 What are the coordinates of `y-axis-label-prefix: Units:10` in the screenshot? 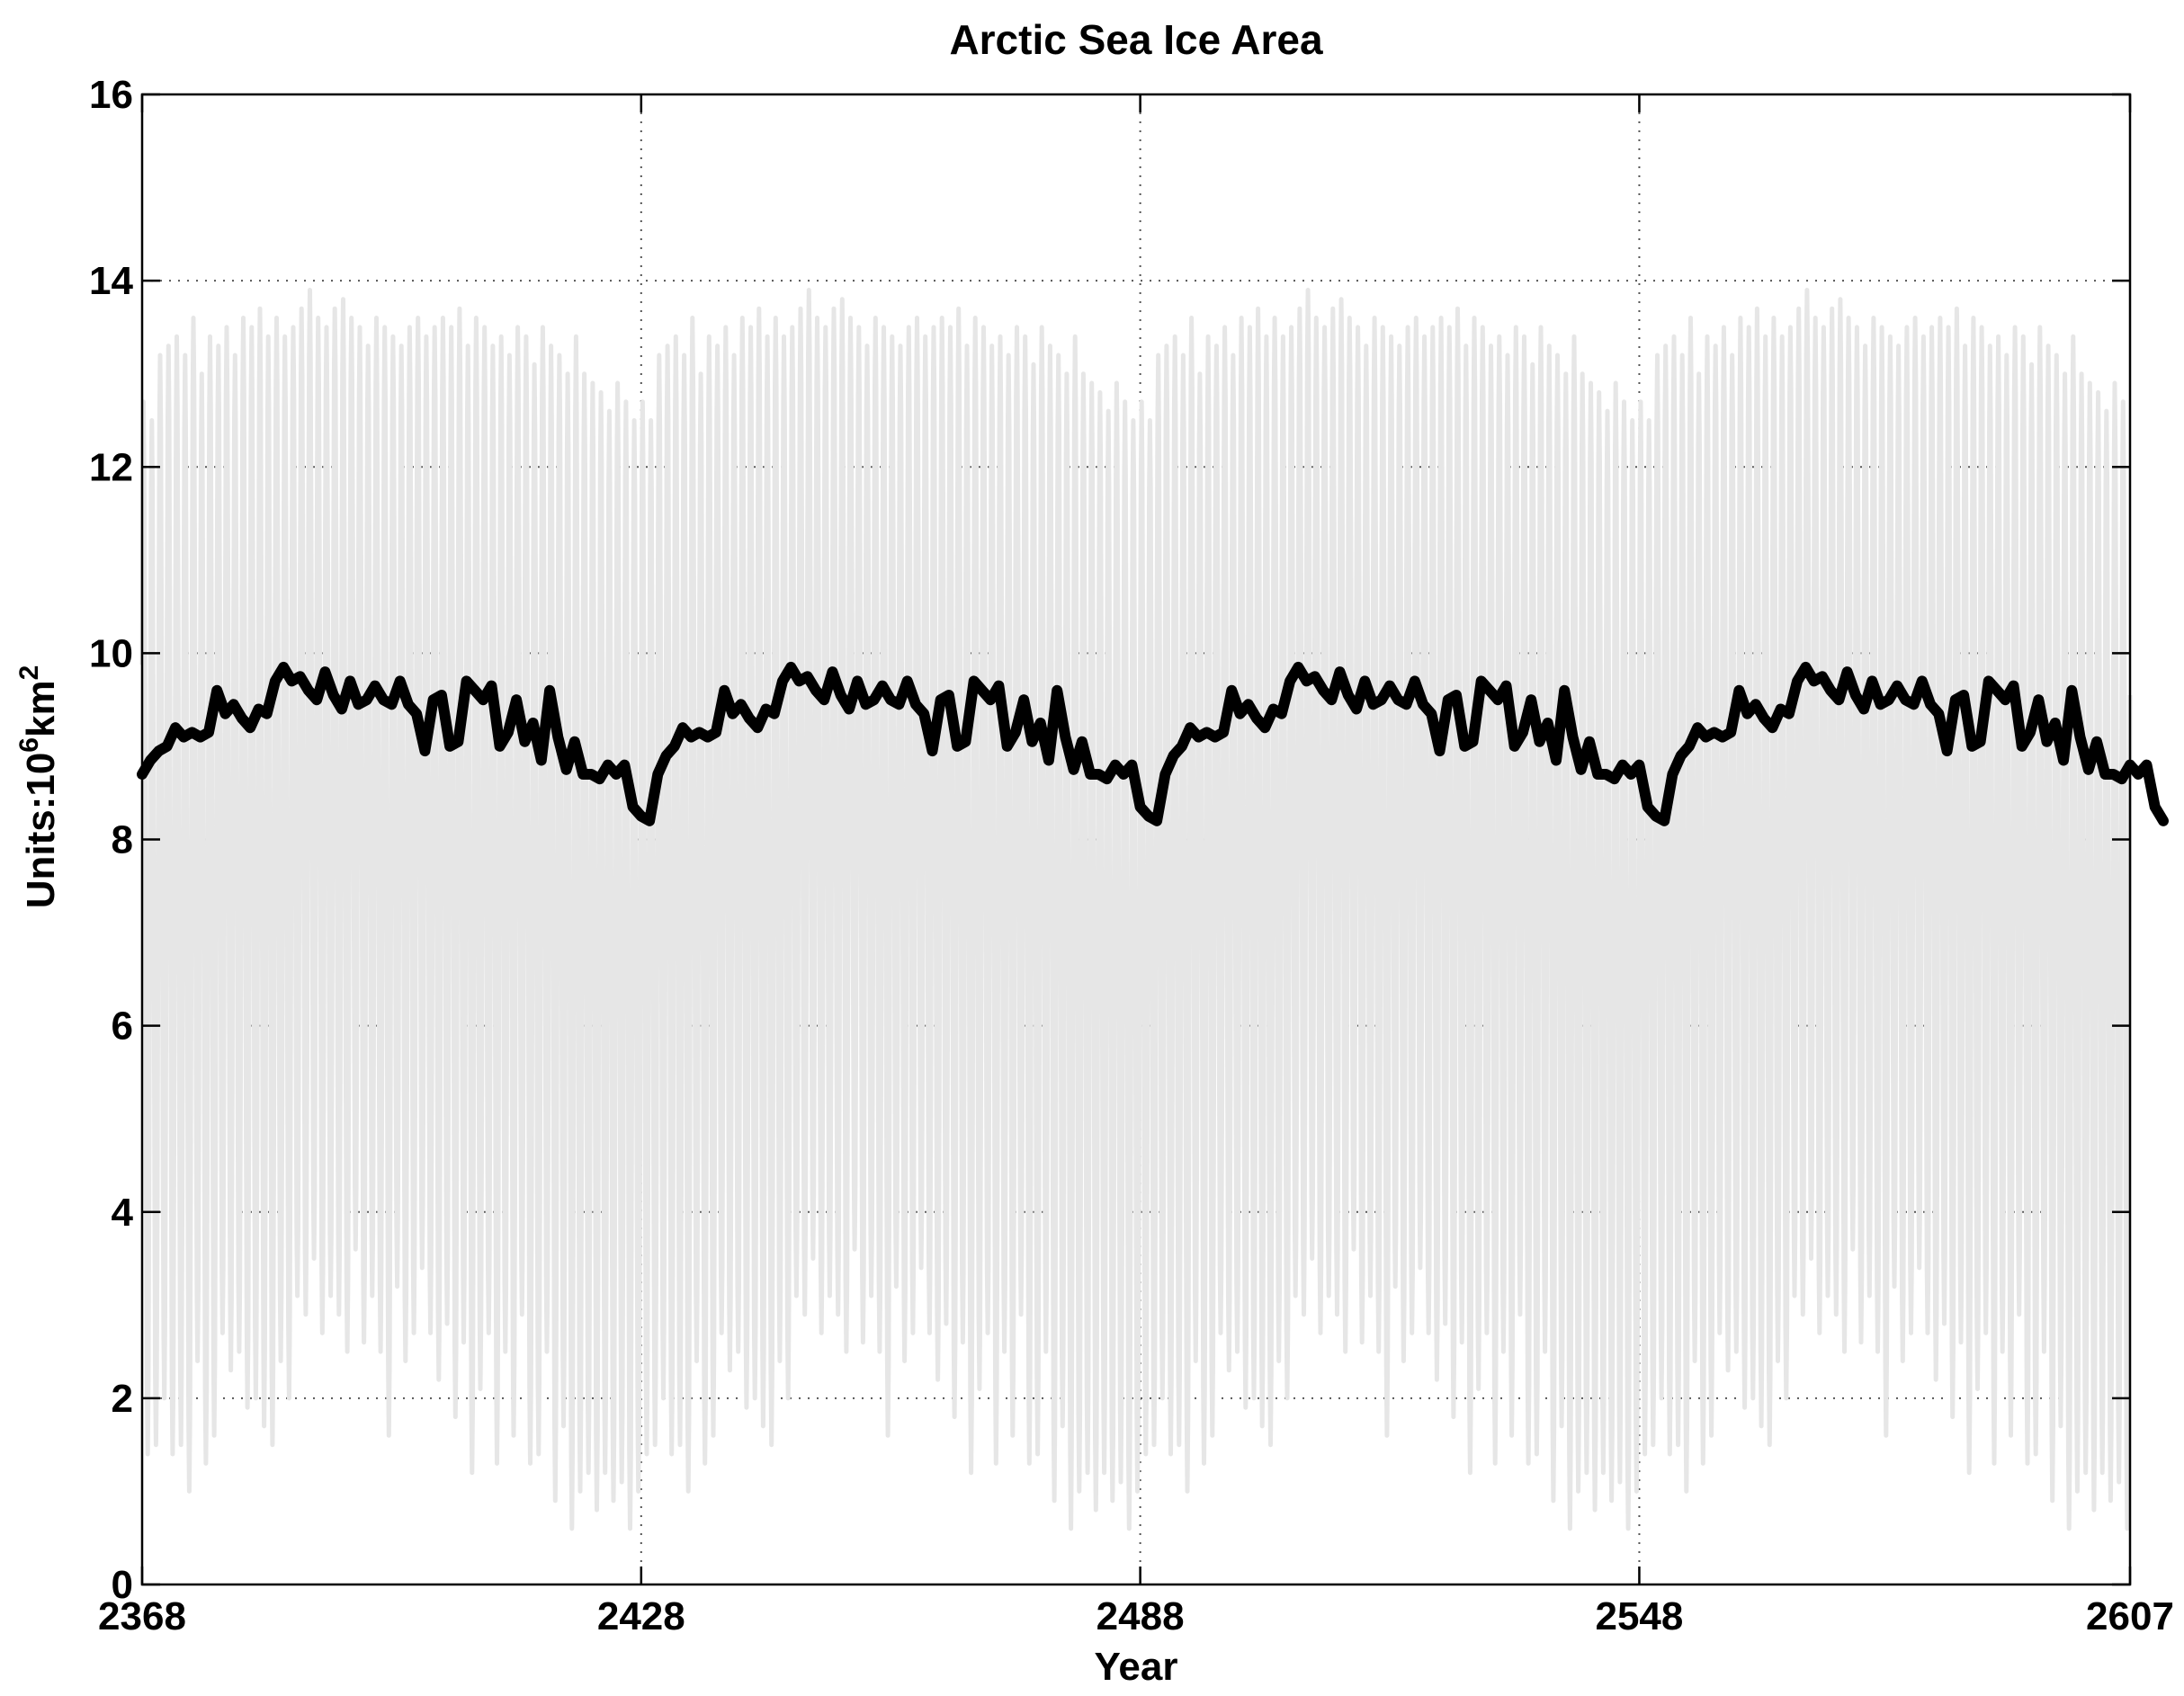 It's located at (41, 831).